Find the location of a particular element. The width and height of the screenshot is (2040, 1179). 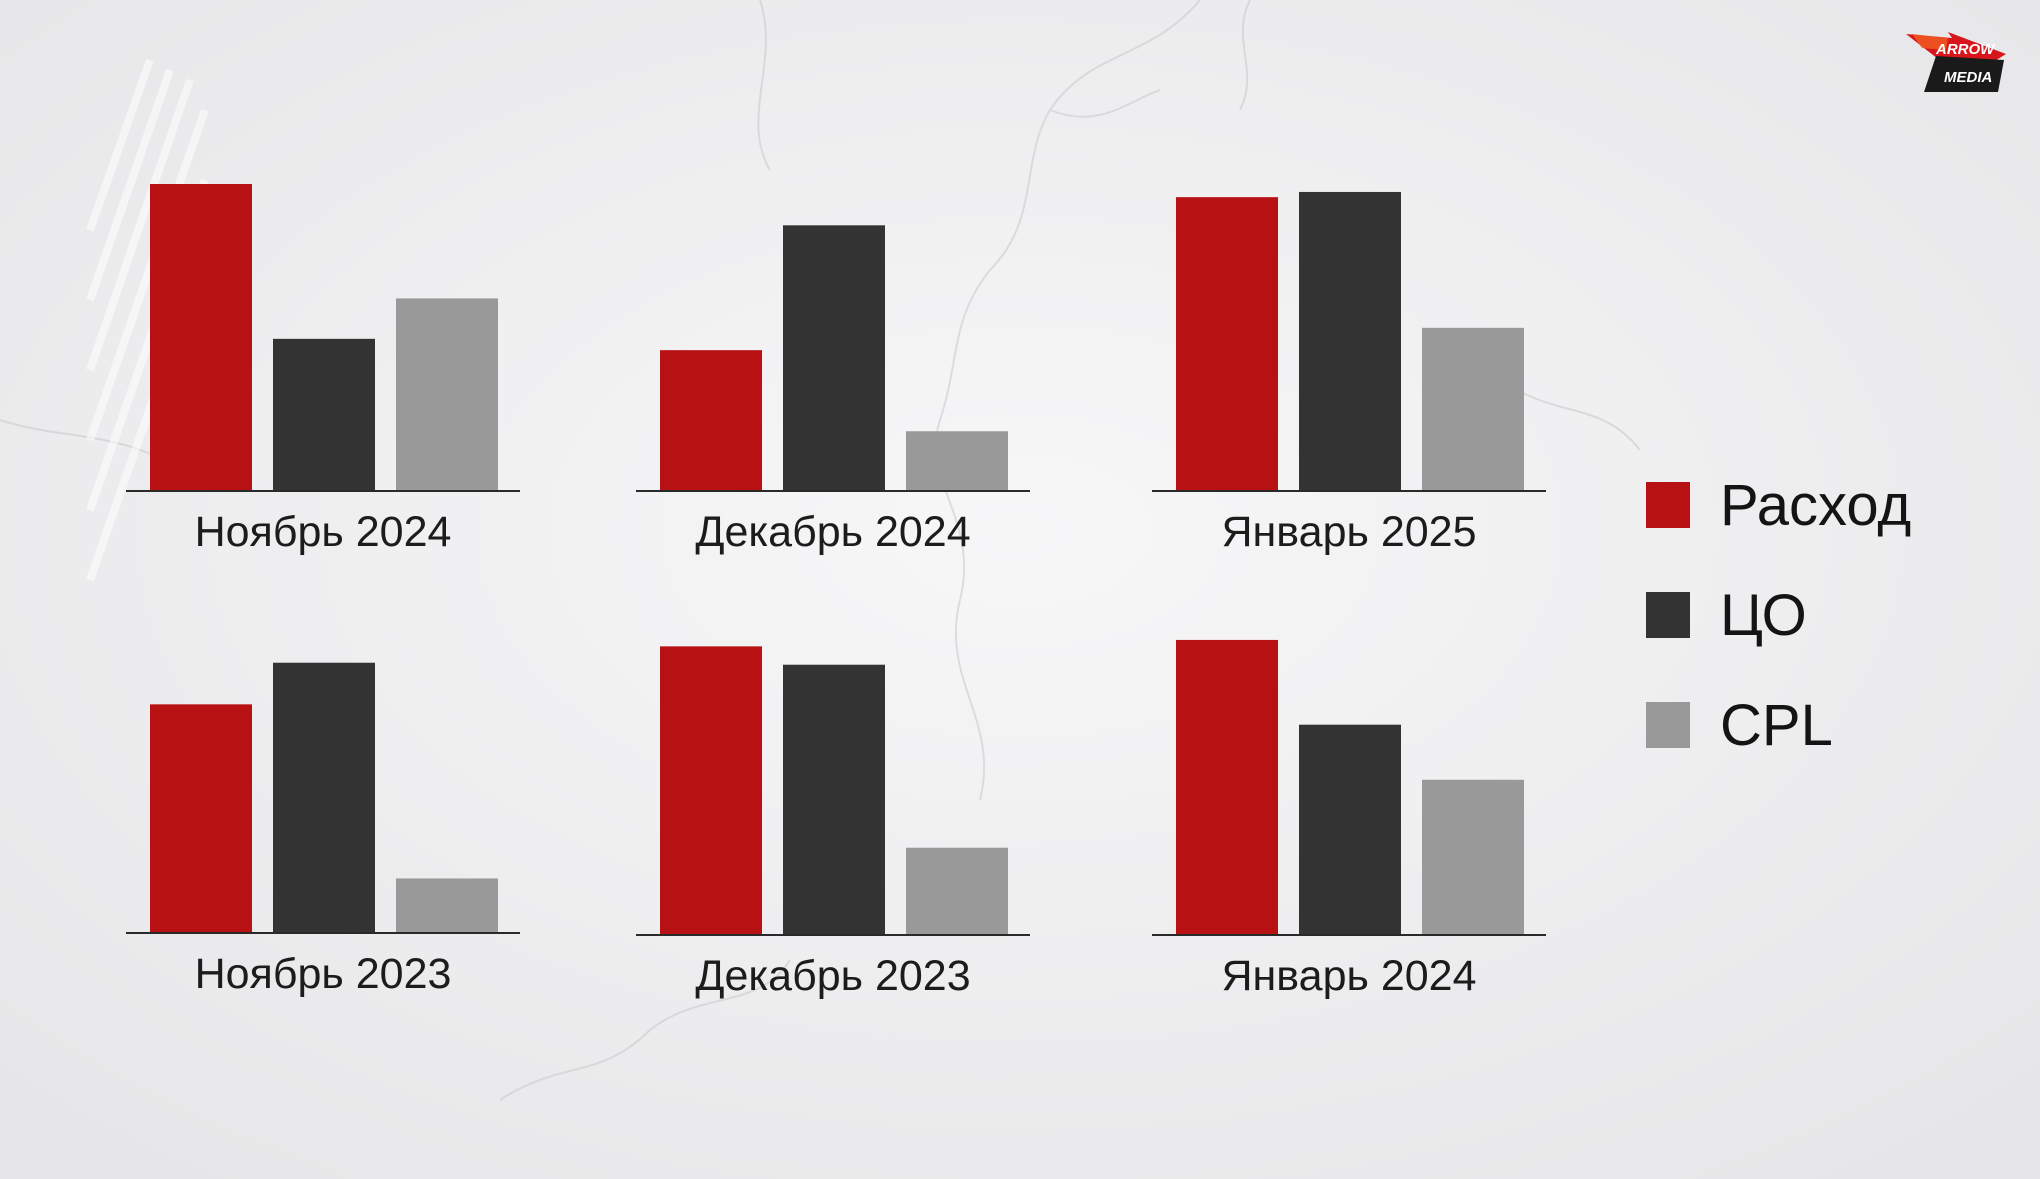

chart-title: Декабрь 2024 is located at coordinates (832, 532).